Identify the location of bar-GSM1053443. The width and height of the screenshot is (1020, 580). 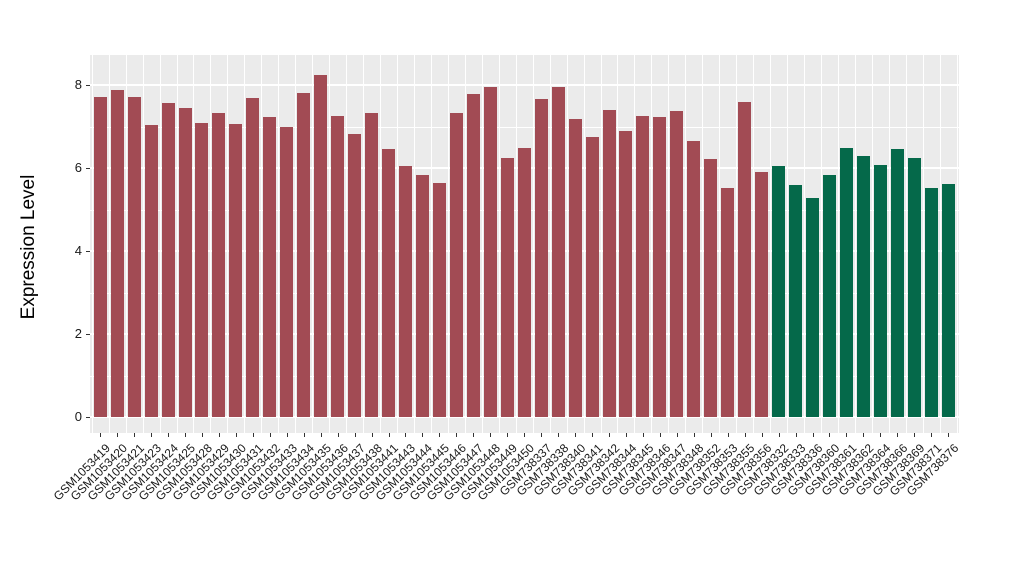
(405, 291).